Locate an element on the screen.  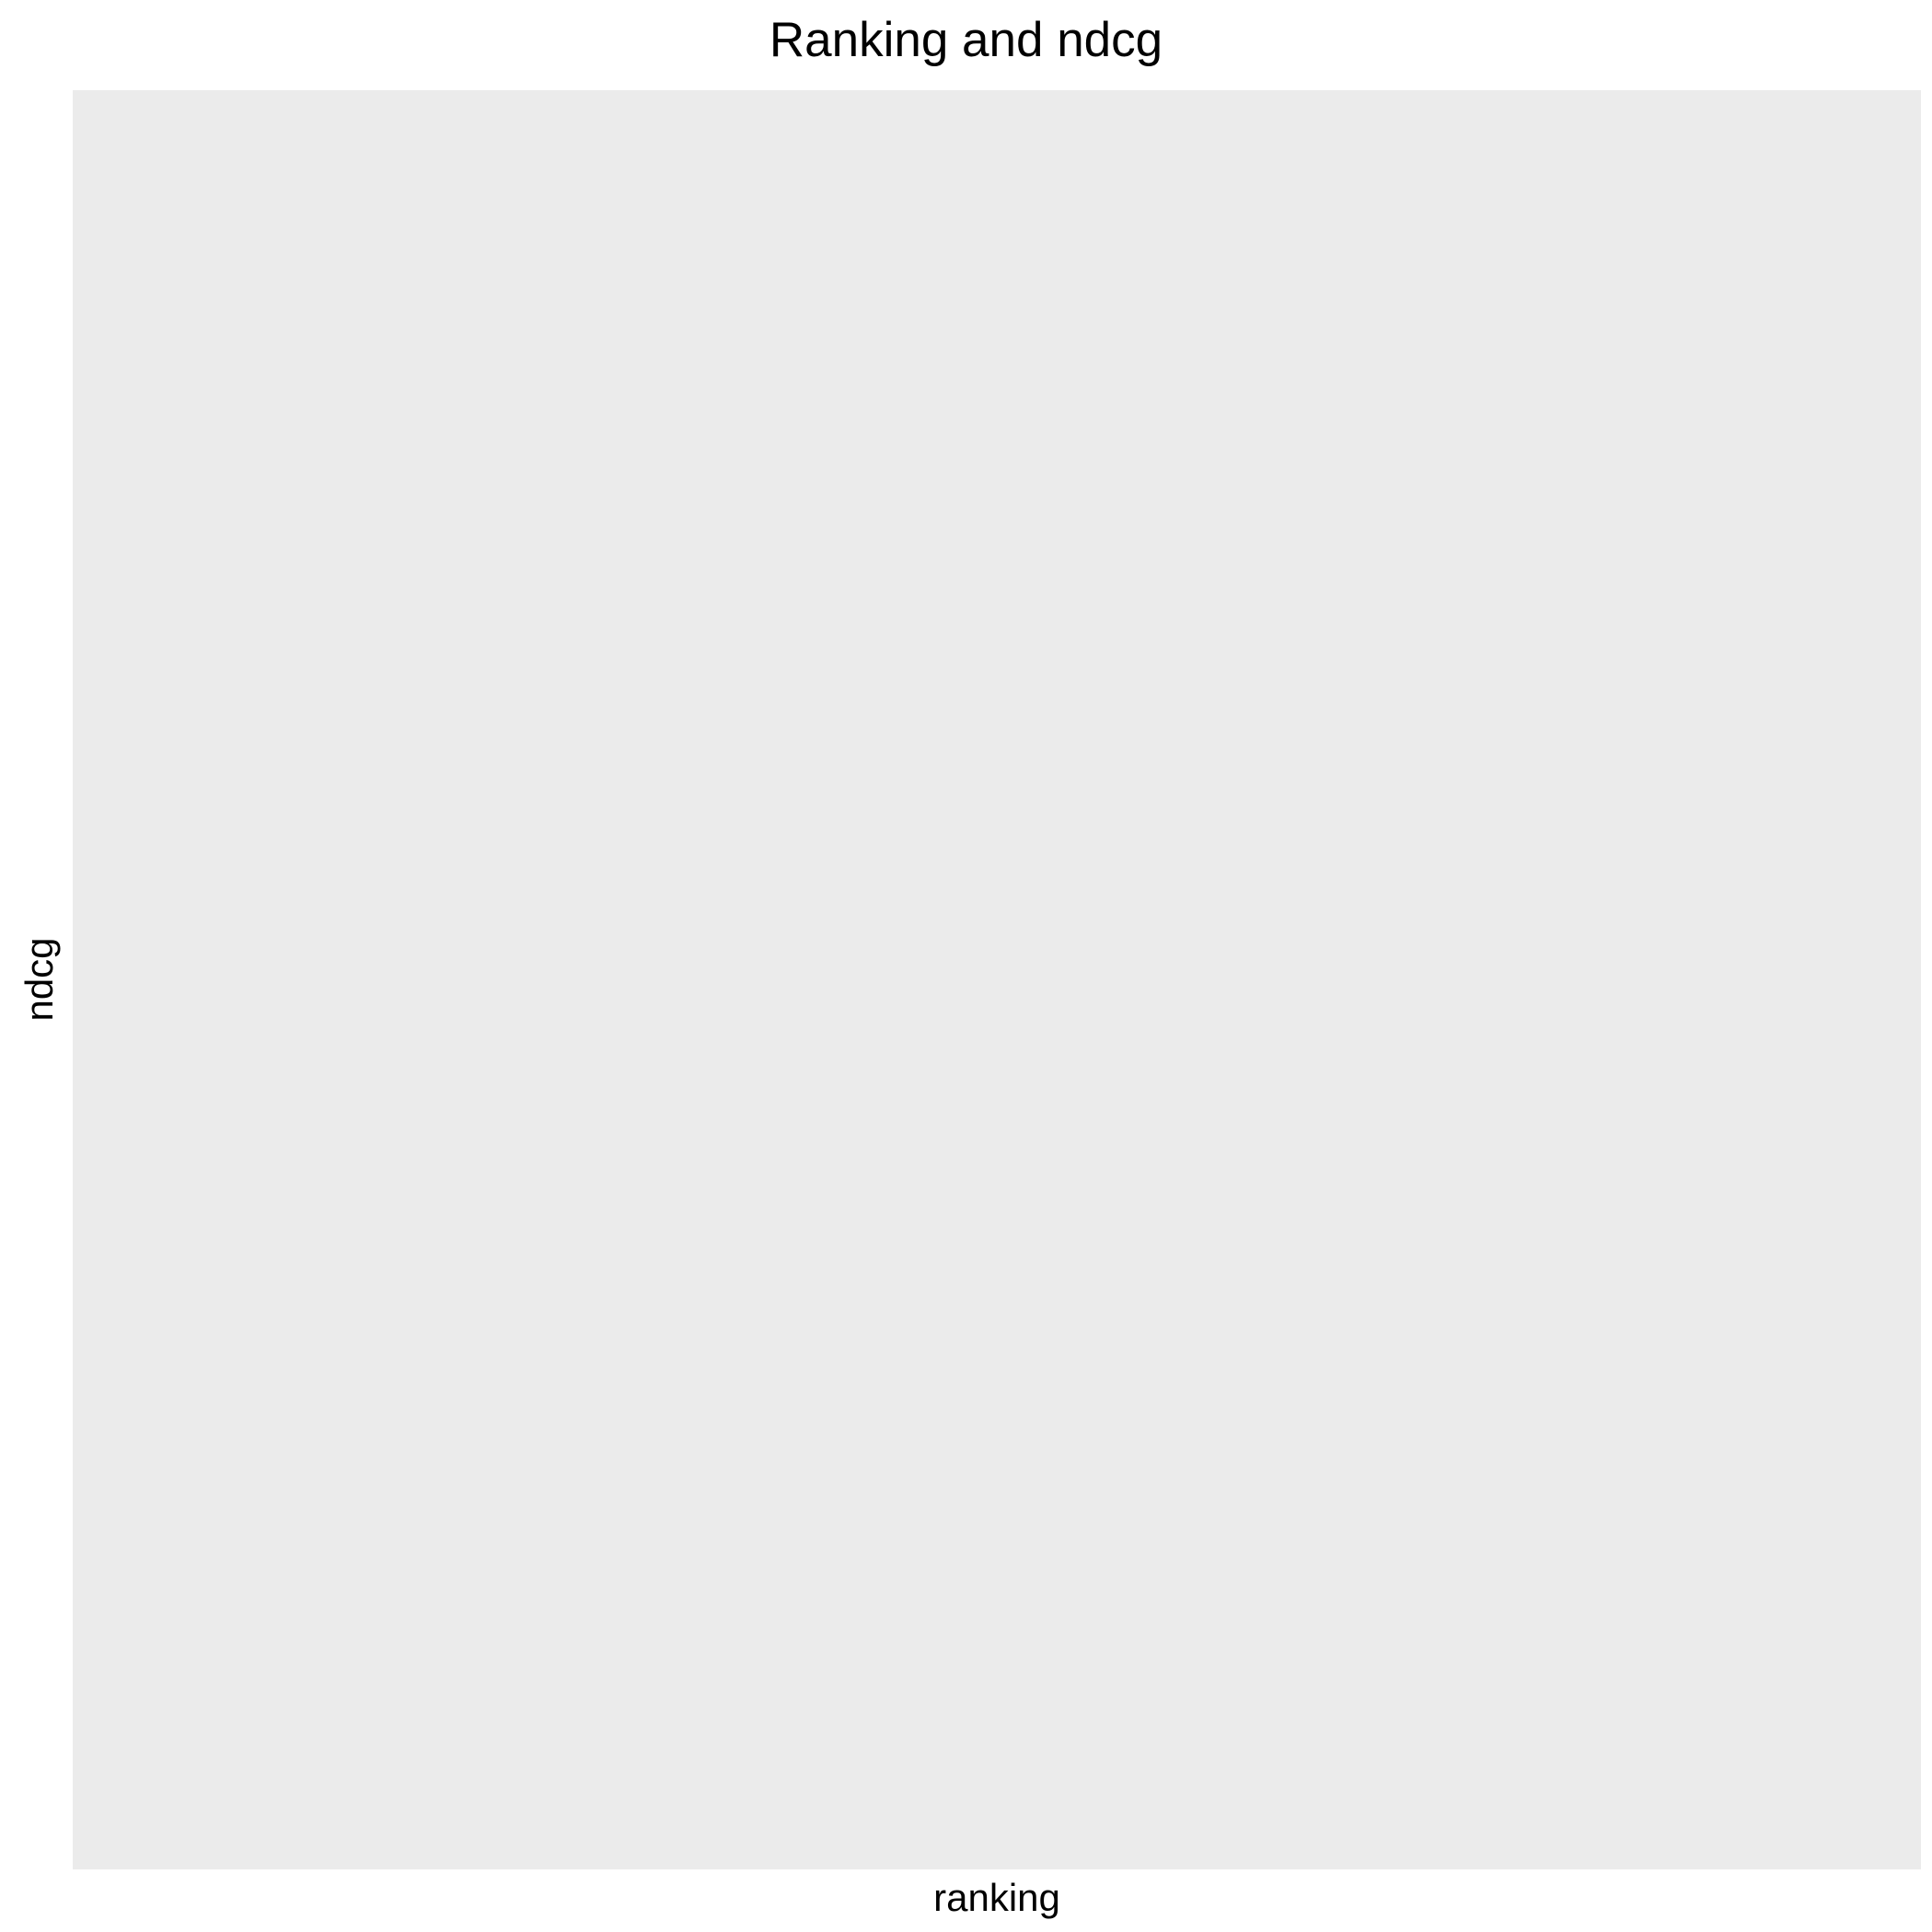
x-axis-label: ranking is located at coordinates (997, 1898).